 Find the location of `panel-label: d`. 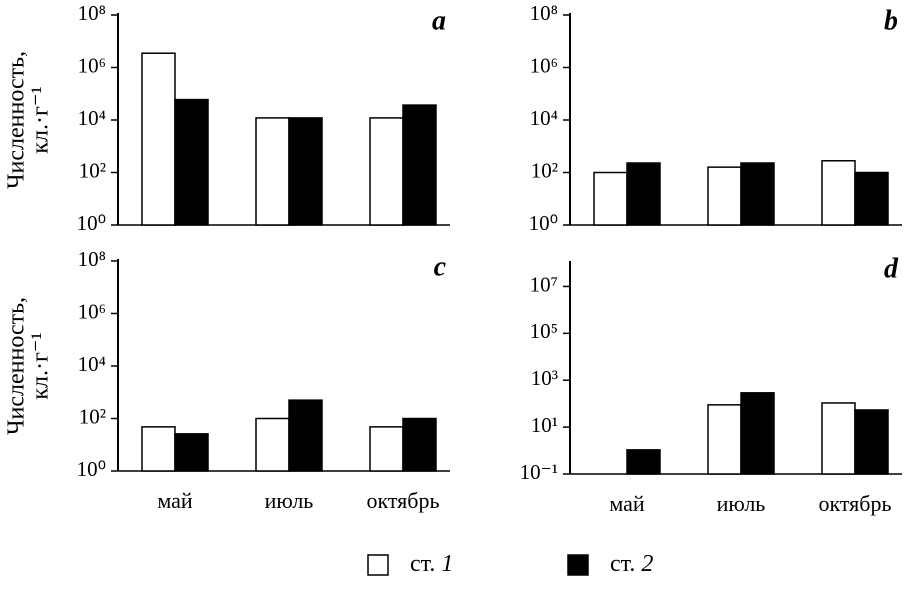

panel-label: d is located at coordinates (891, 268).